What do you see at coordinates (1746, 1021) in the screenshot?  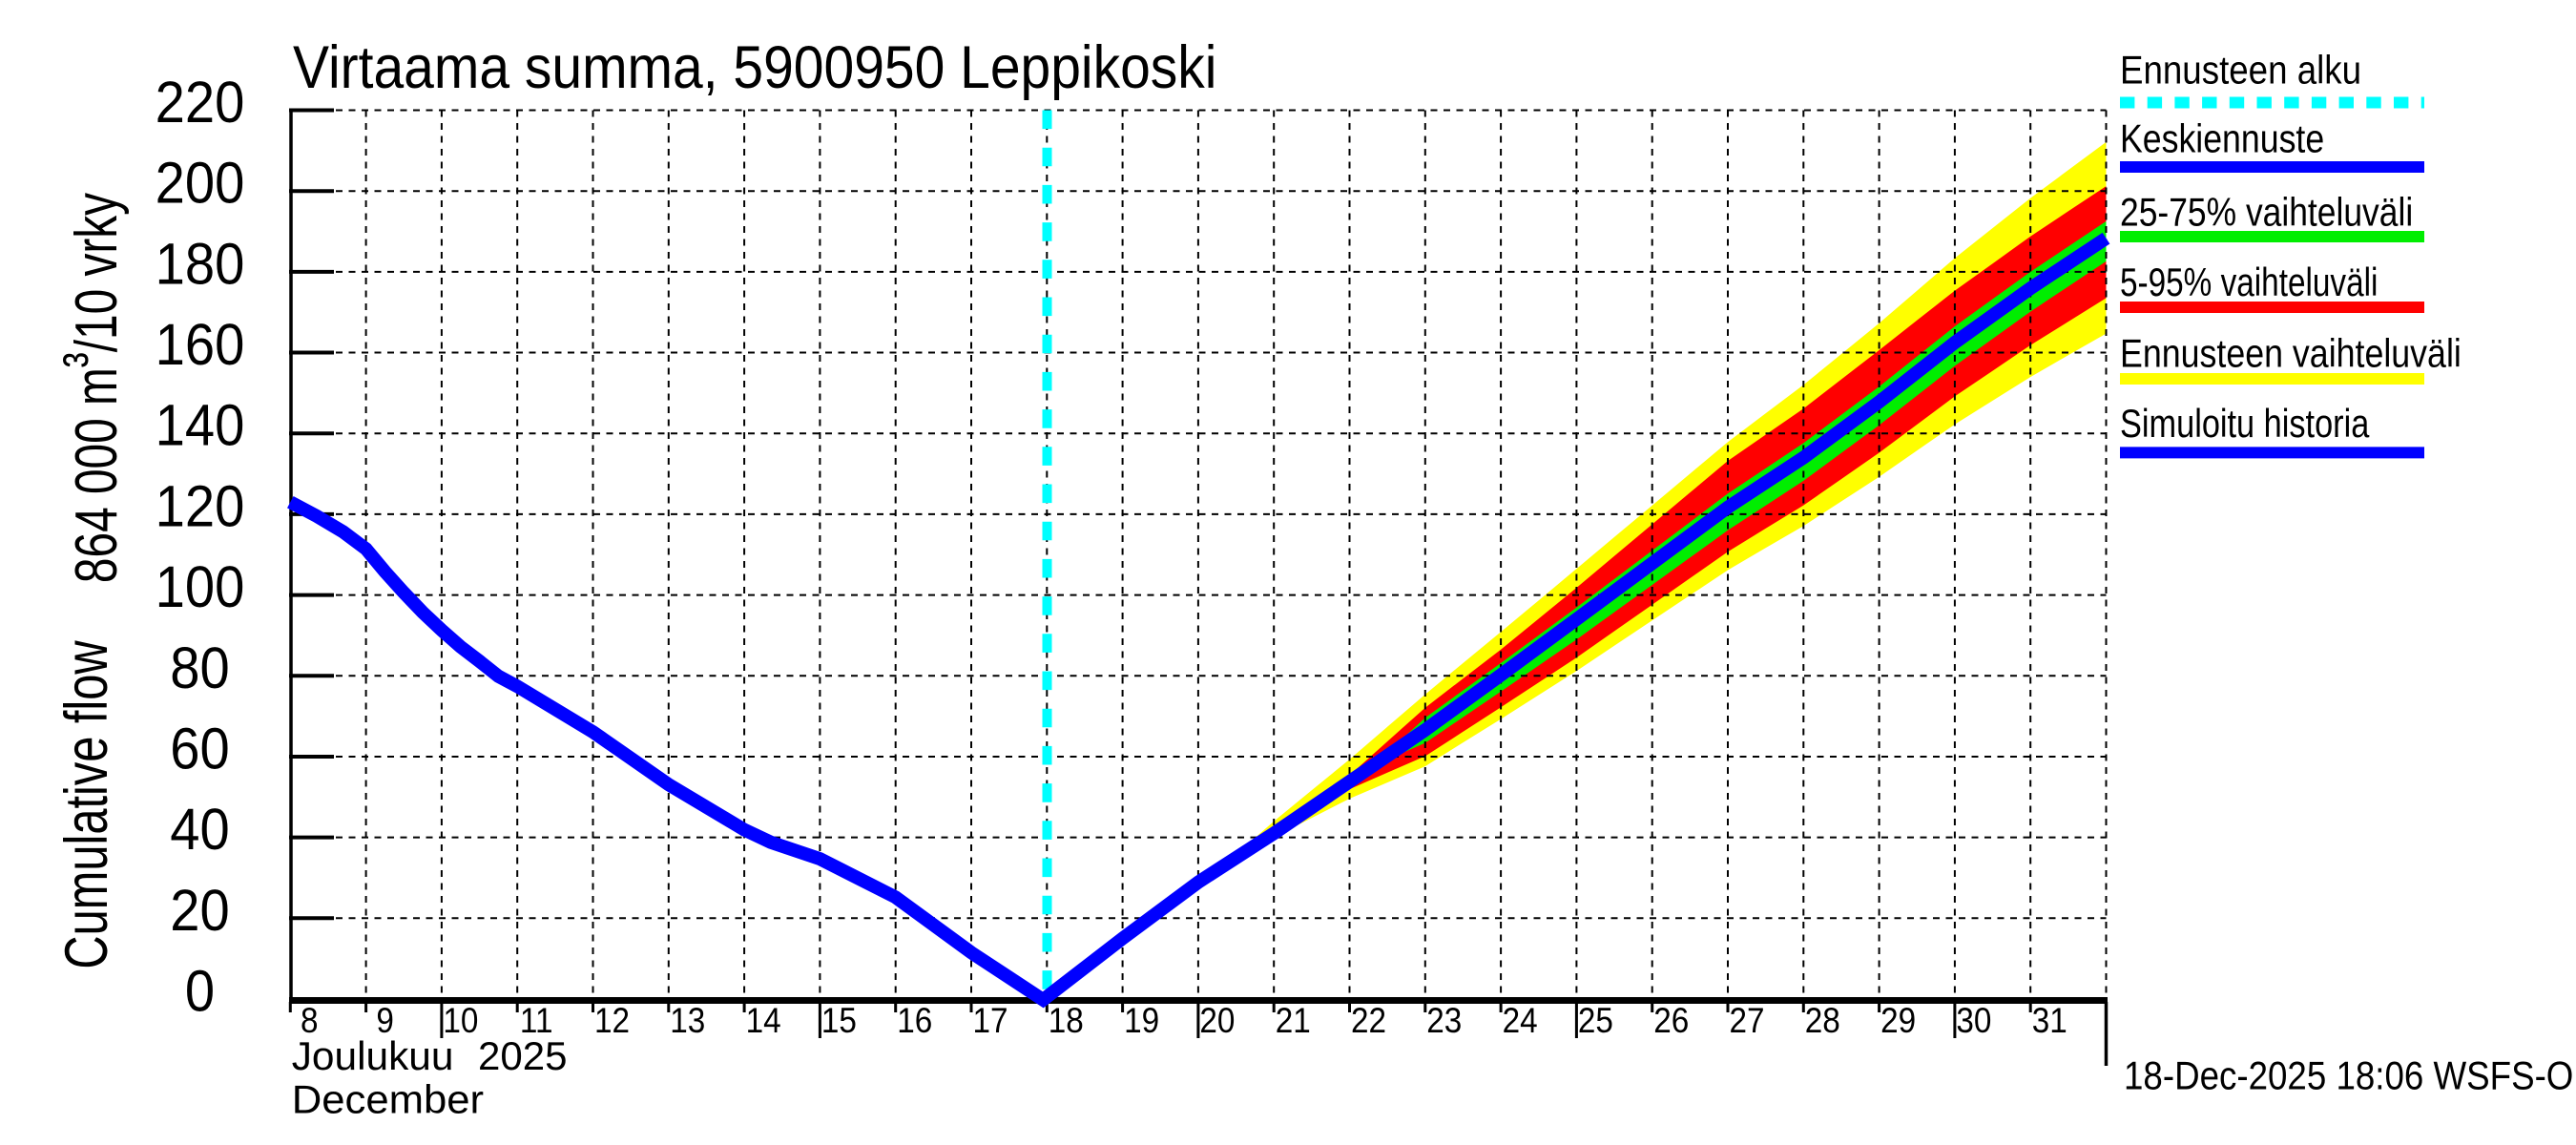 I see `svg-text: 27` at bounding box center [1746, 1021].